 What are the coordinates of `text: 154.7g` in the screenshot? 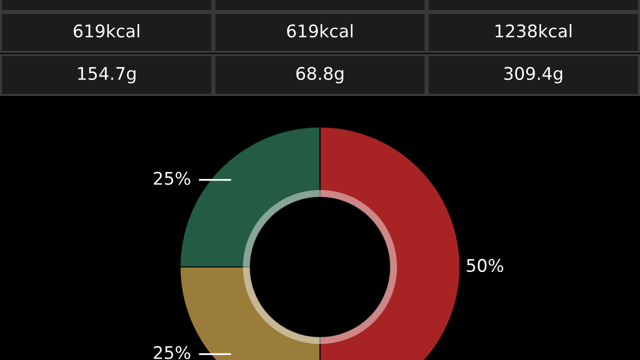 It's located at (107, 75).